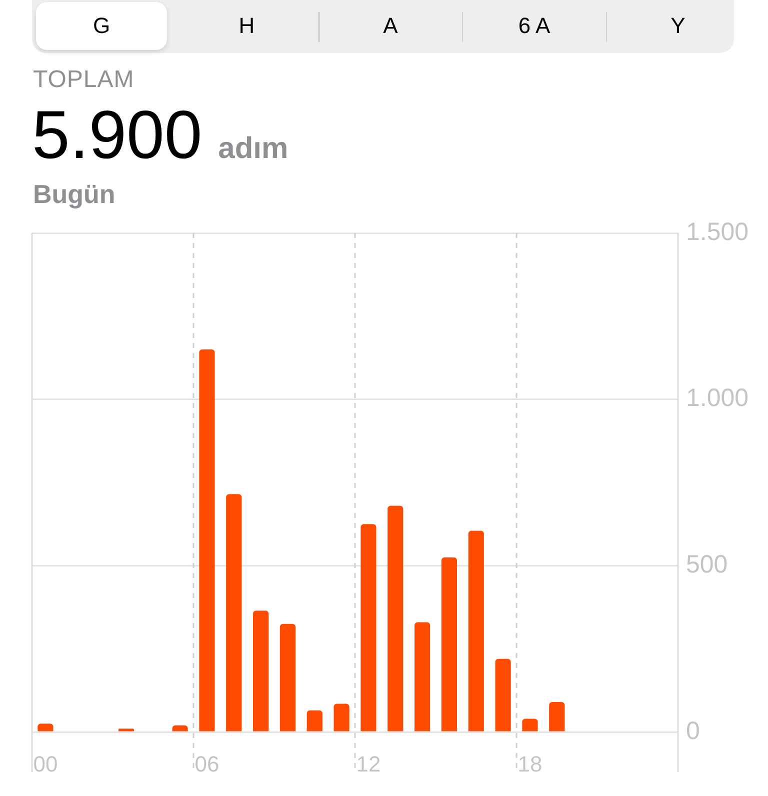  Describe the element at coordinates (368, 763) in the screenshot. I see `x-tick-label: 12` at that location.